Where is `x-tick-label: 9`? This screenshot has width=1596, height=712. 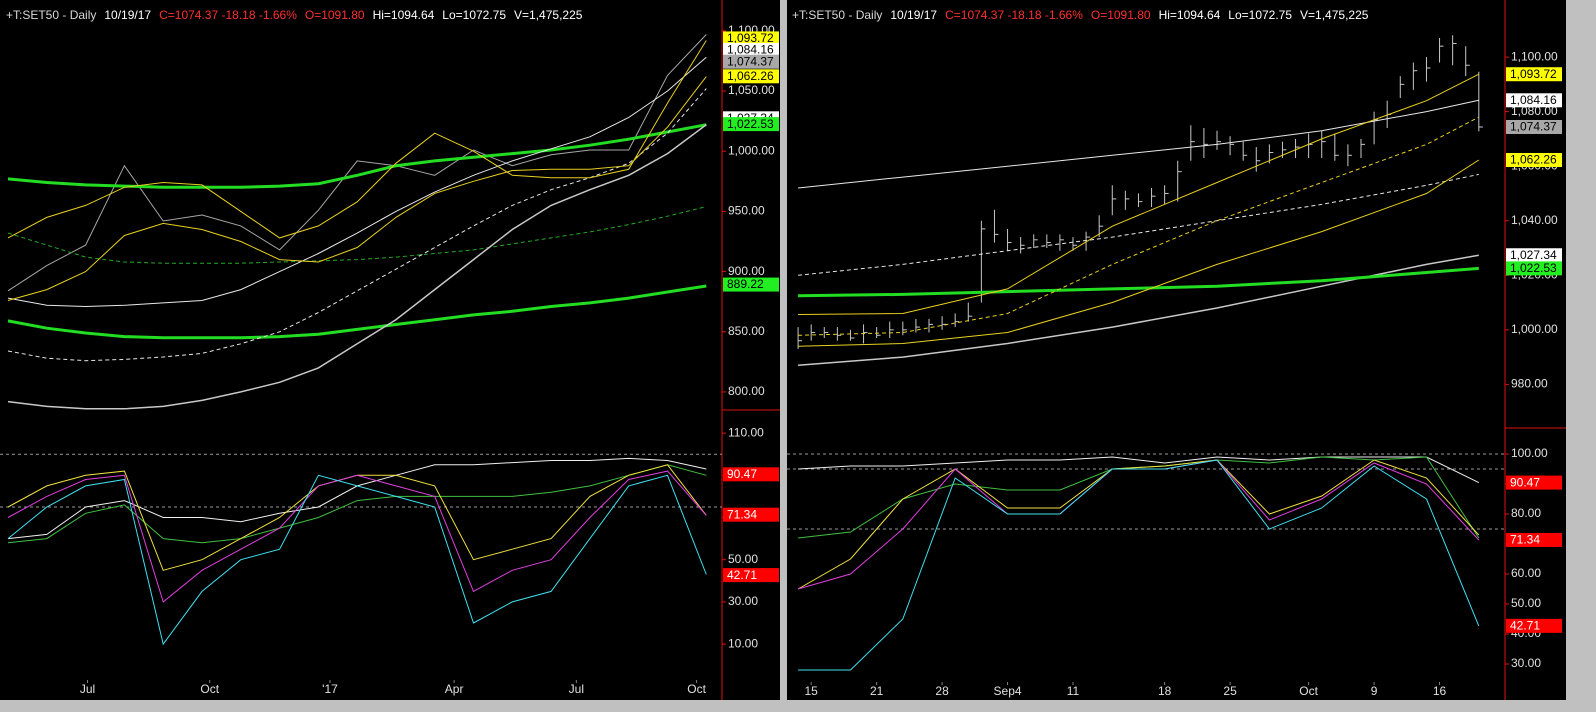 x-tick-label: 9 is located at coordinates (1374, 691).